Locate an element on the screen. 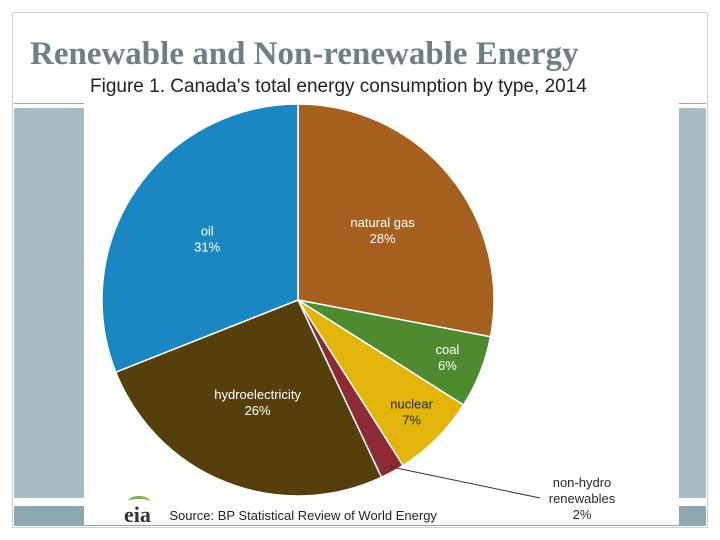 This screenshot has width=720, height=540. slice-label-oil-name: oil is located at coordinates (207, 230).